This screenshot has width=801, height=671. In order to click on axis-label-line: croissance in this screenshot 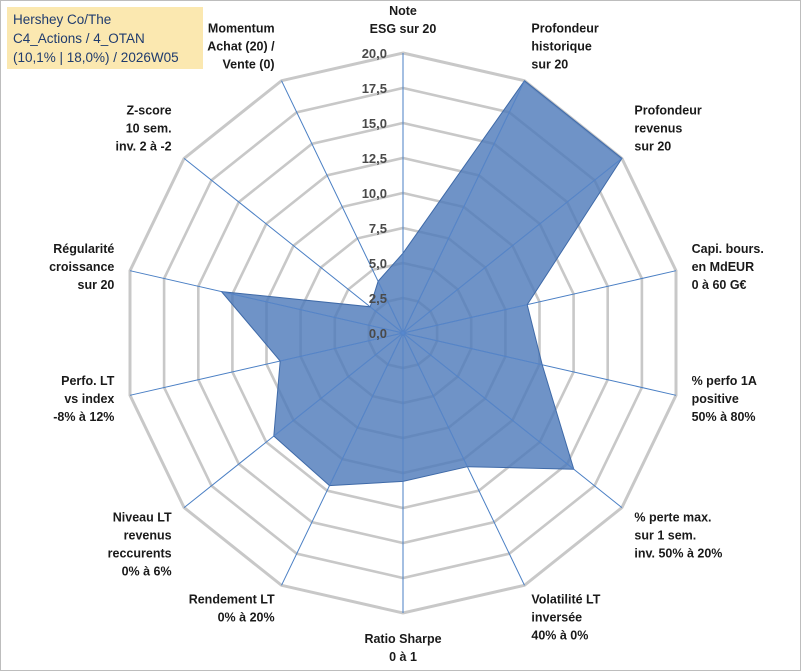, I will do `click(81, 267)`.